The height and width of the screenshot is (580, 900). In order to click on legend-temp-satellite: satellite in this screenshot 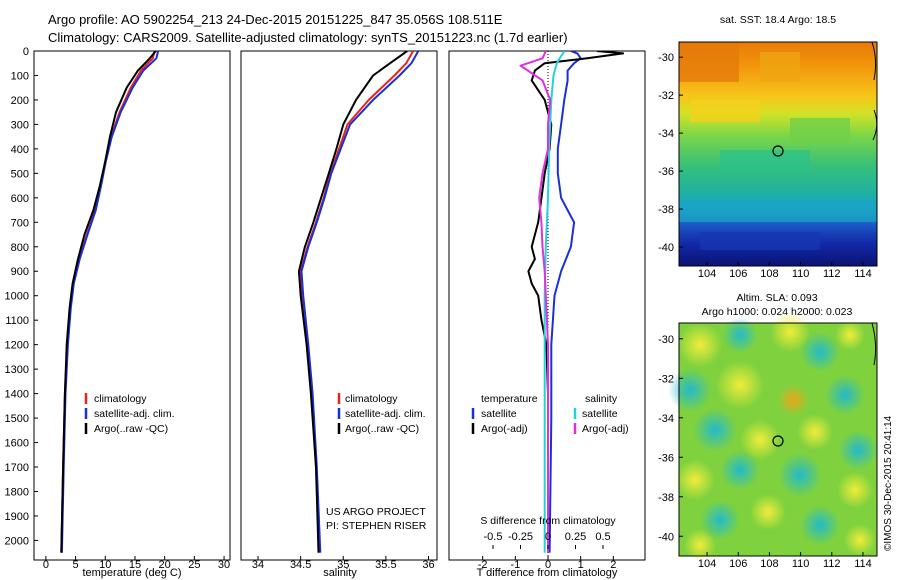, I will do `click(499, 414)`.